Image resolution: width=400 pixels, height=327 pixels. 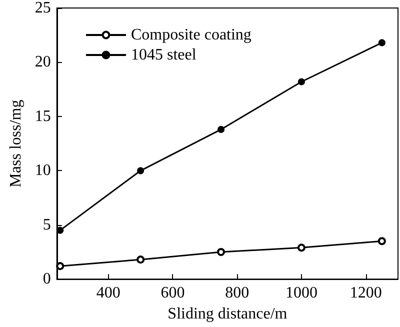 What do you see at coordinates (108, 293) in the screenshot?
I see `x-tick-label: 400` at bounding box center [108, 293].